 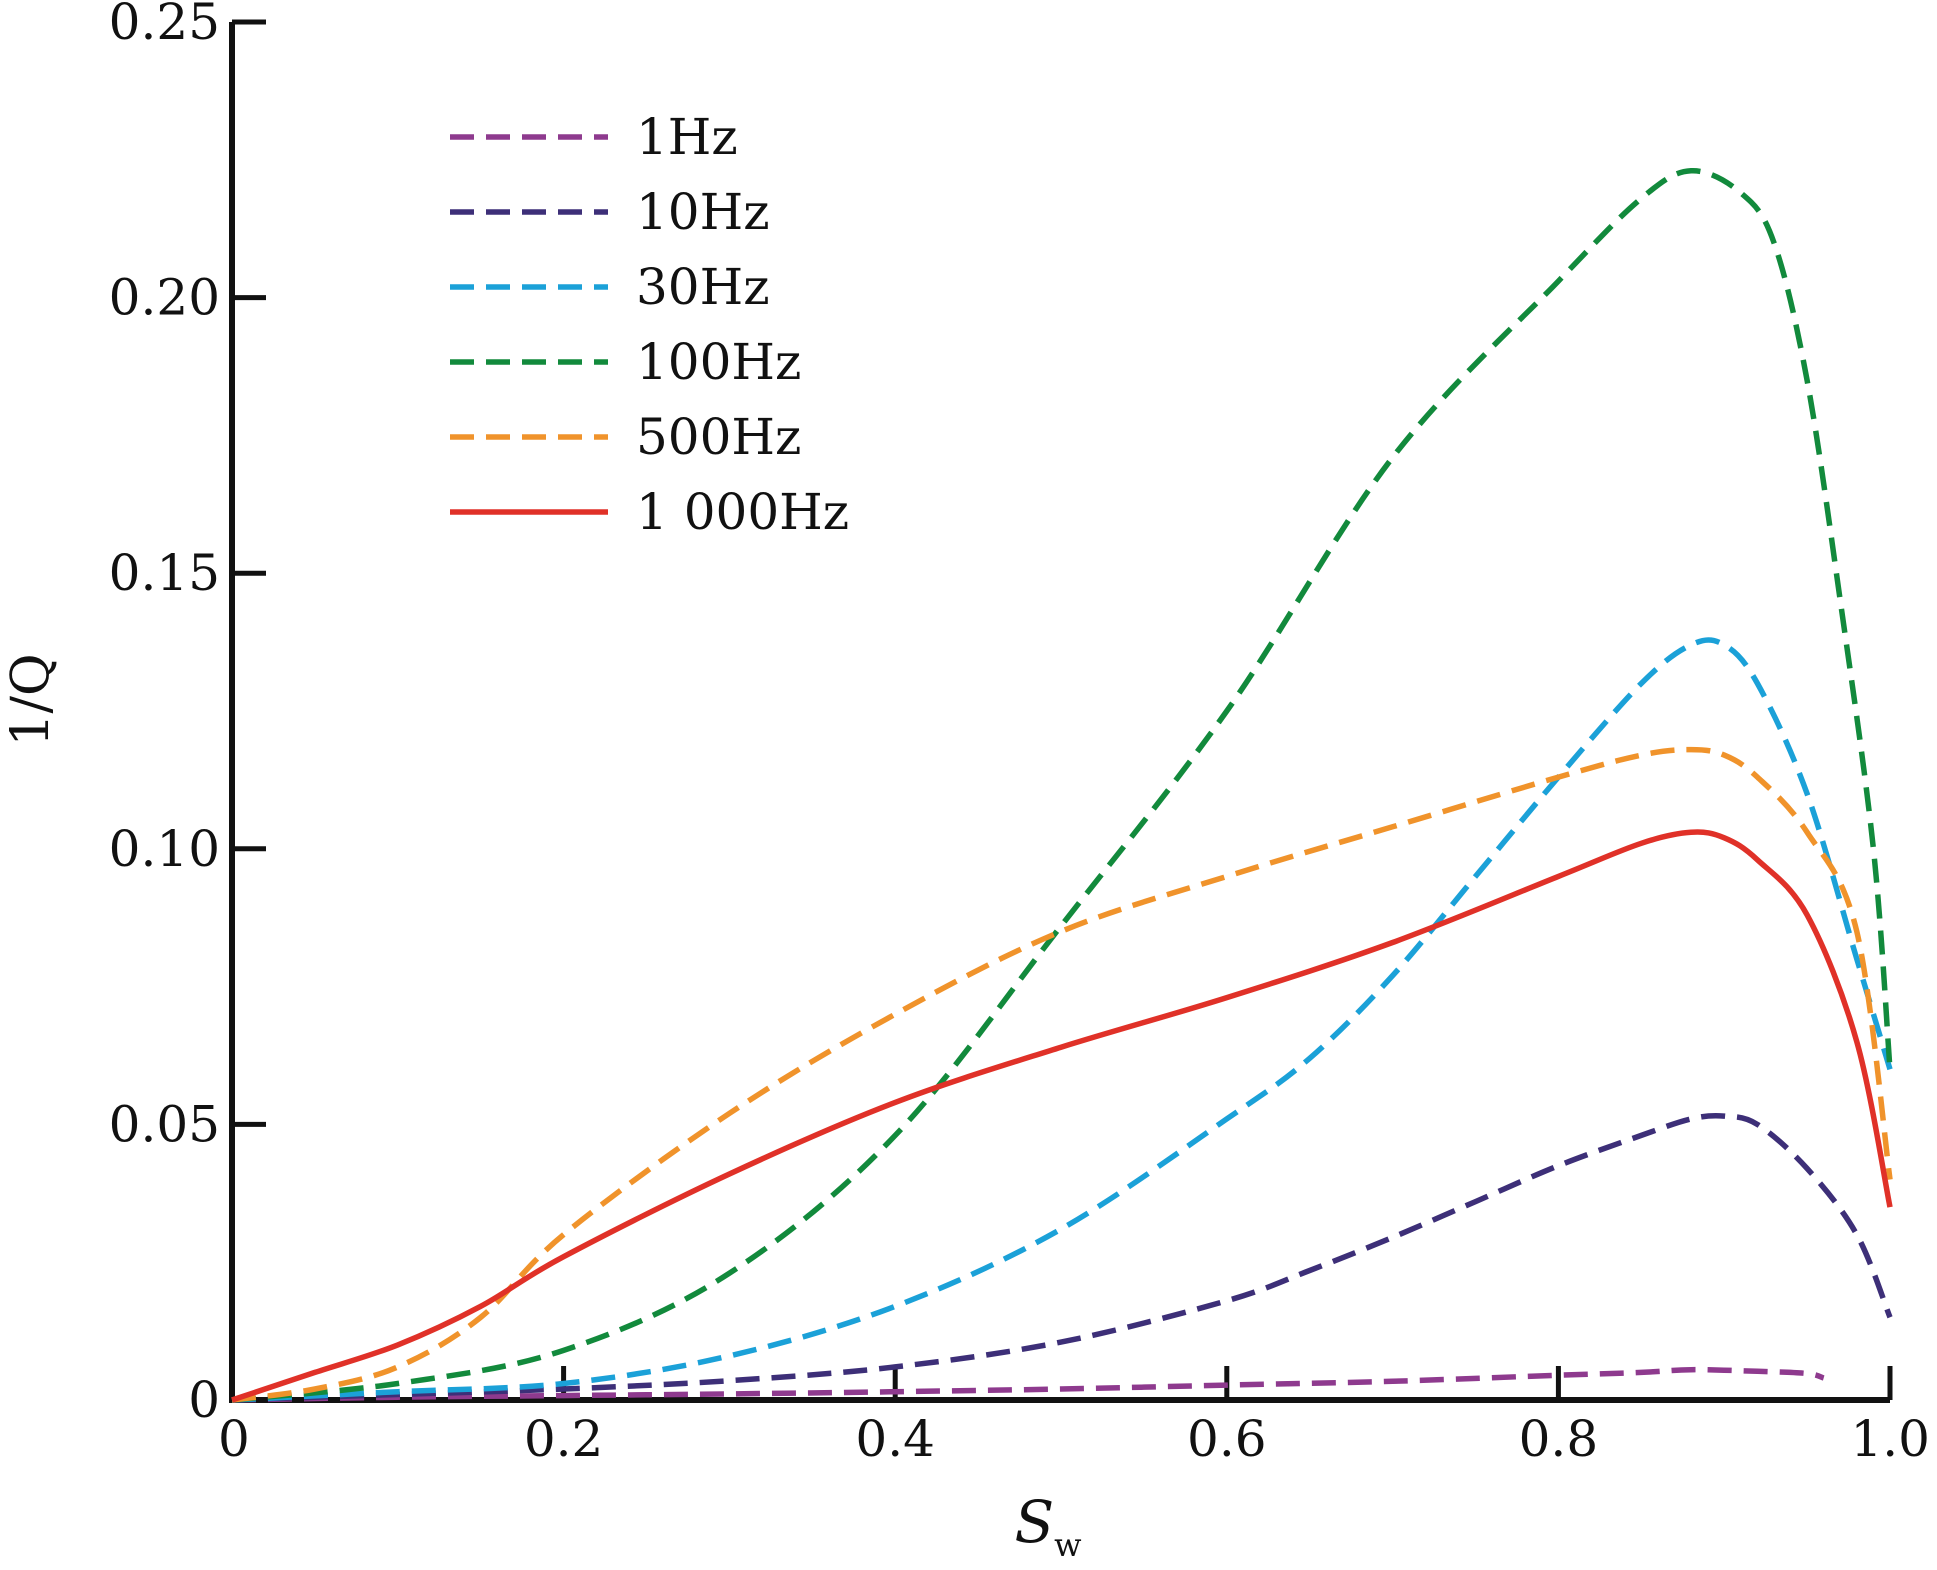 What do you see at coordinates (742, 512) in the screenshot?
I see `legend-label: 1 000Hz` at bounding box center [742, 512].